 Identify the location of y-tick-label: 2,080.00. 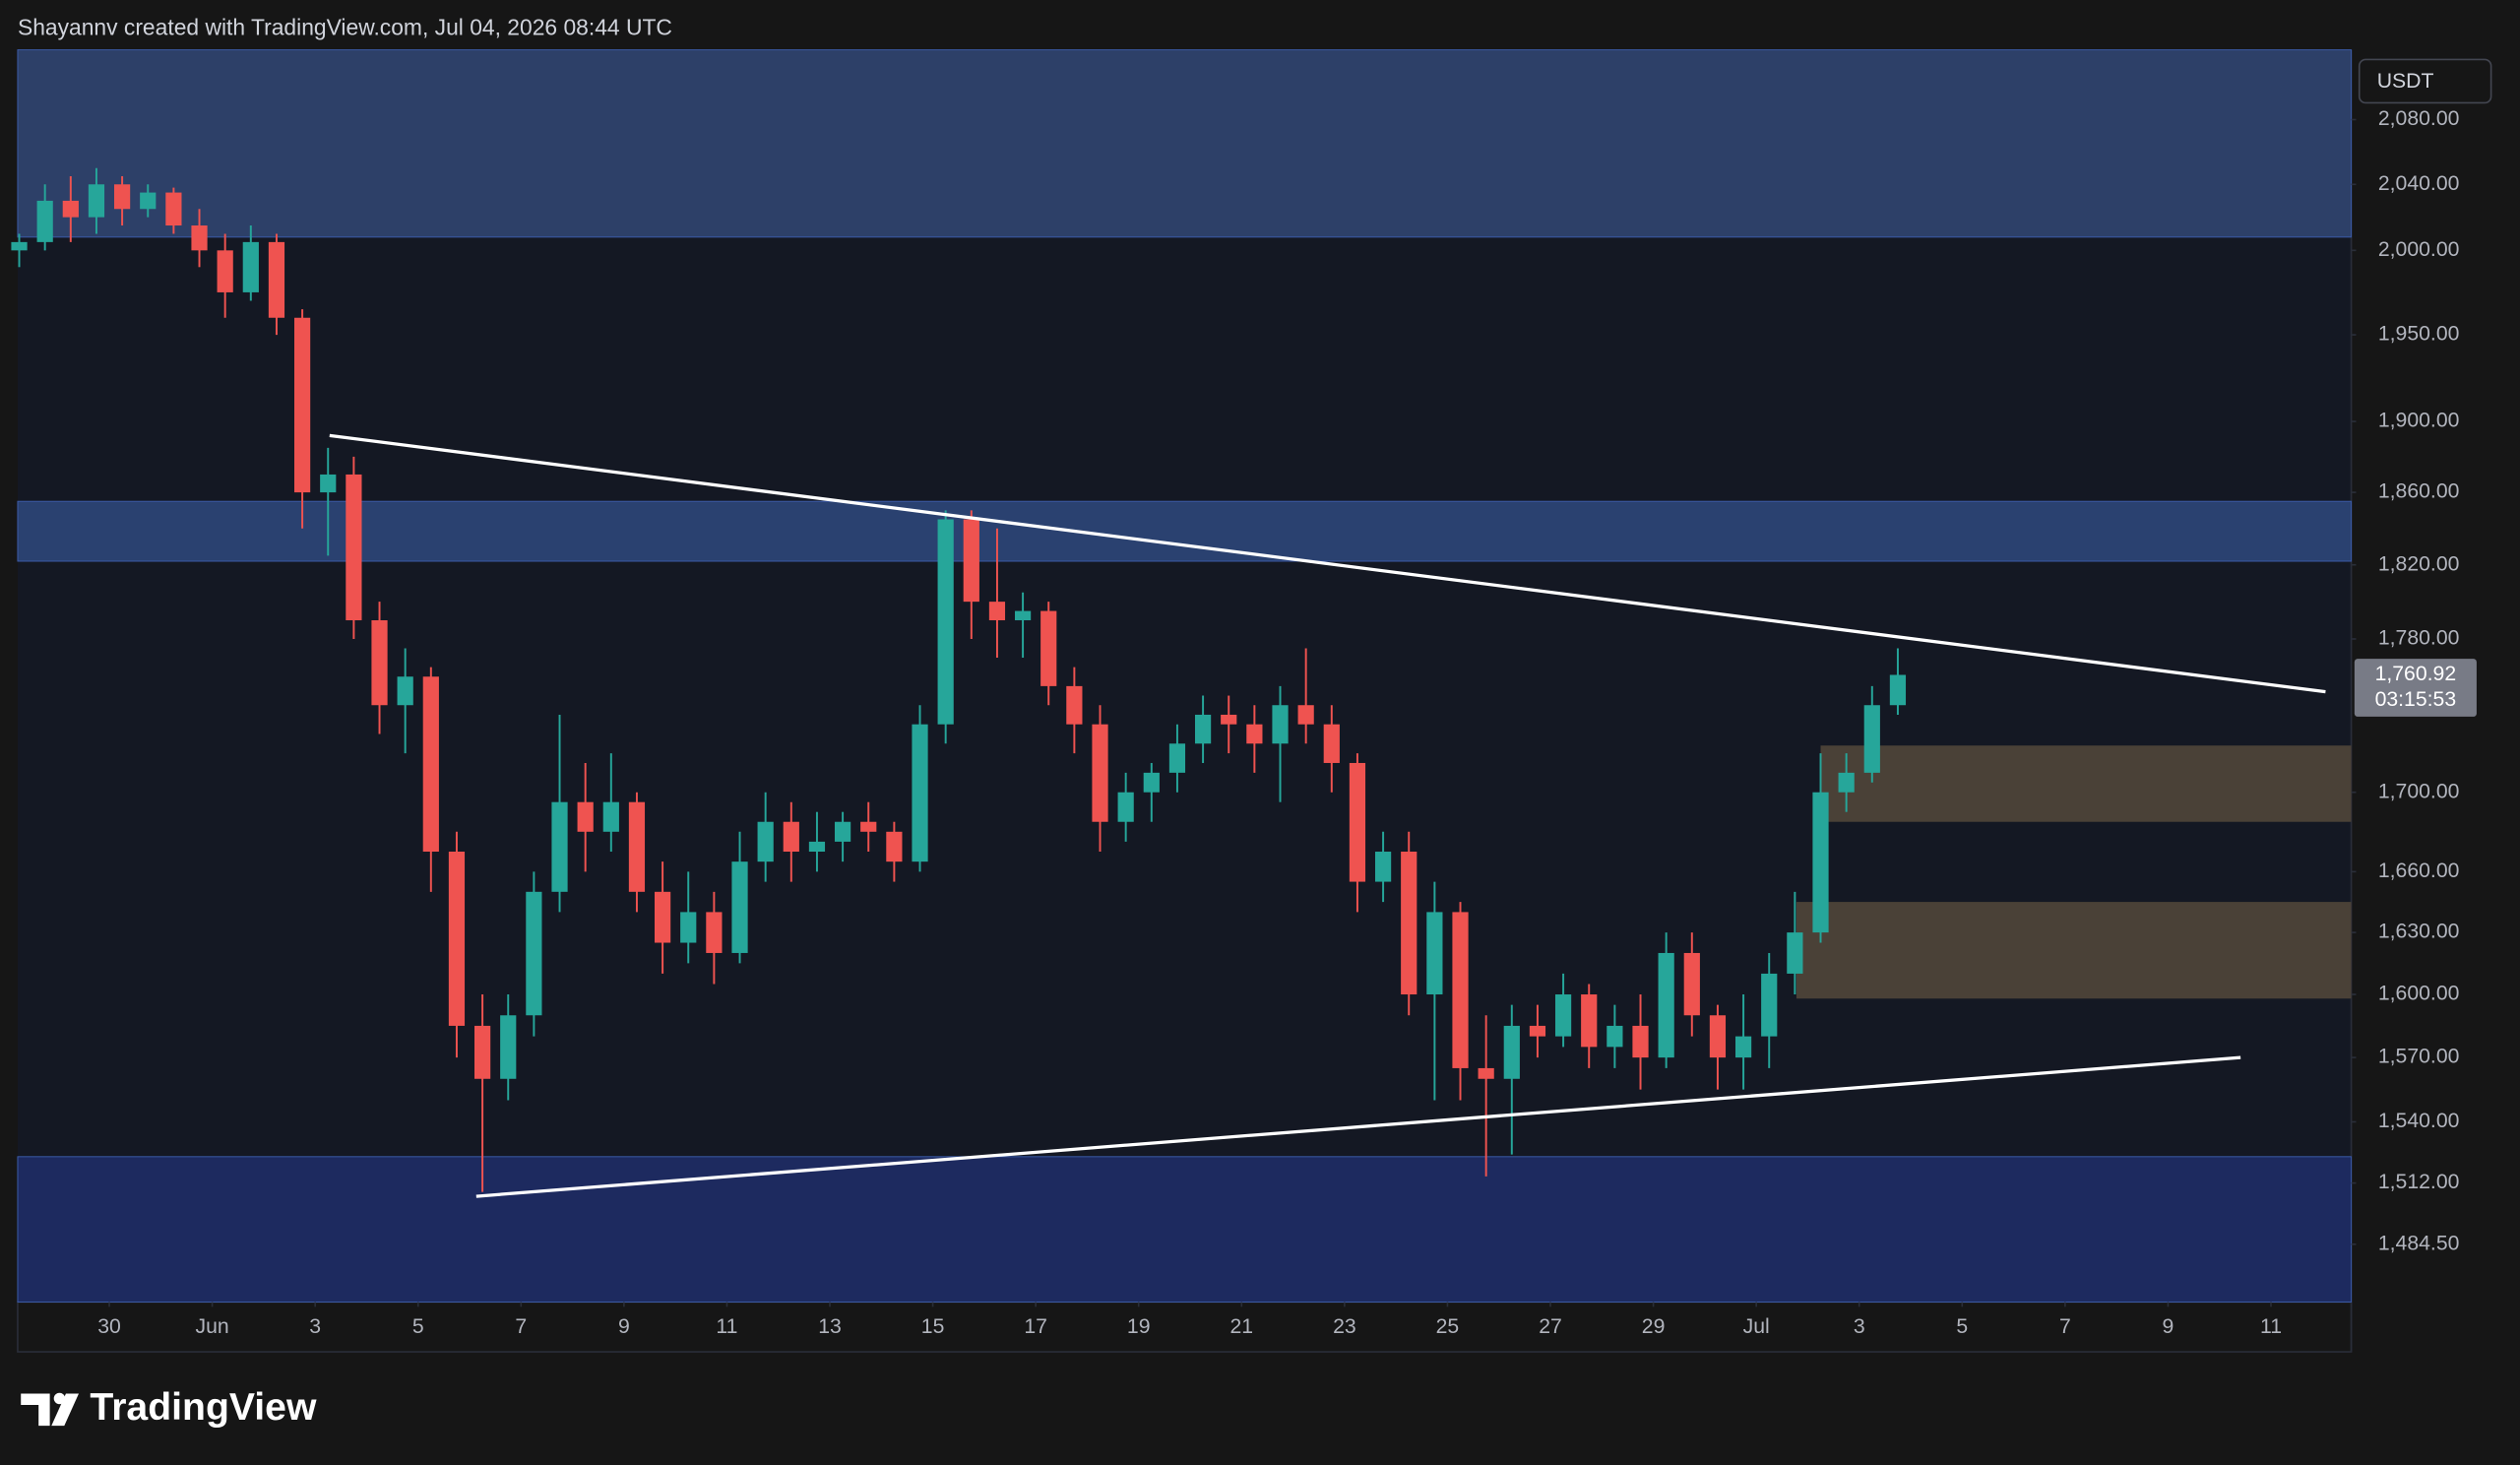
(2419, 119).